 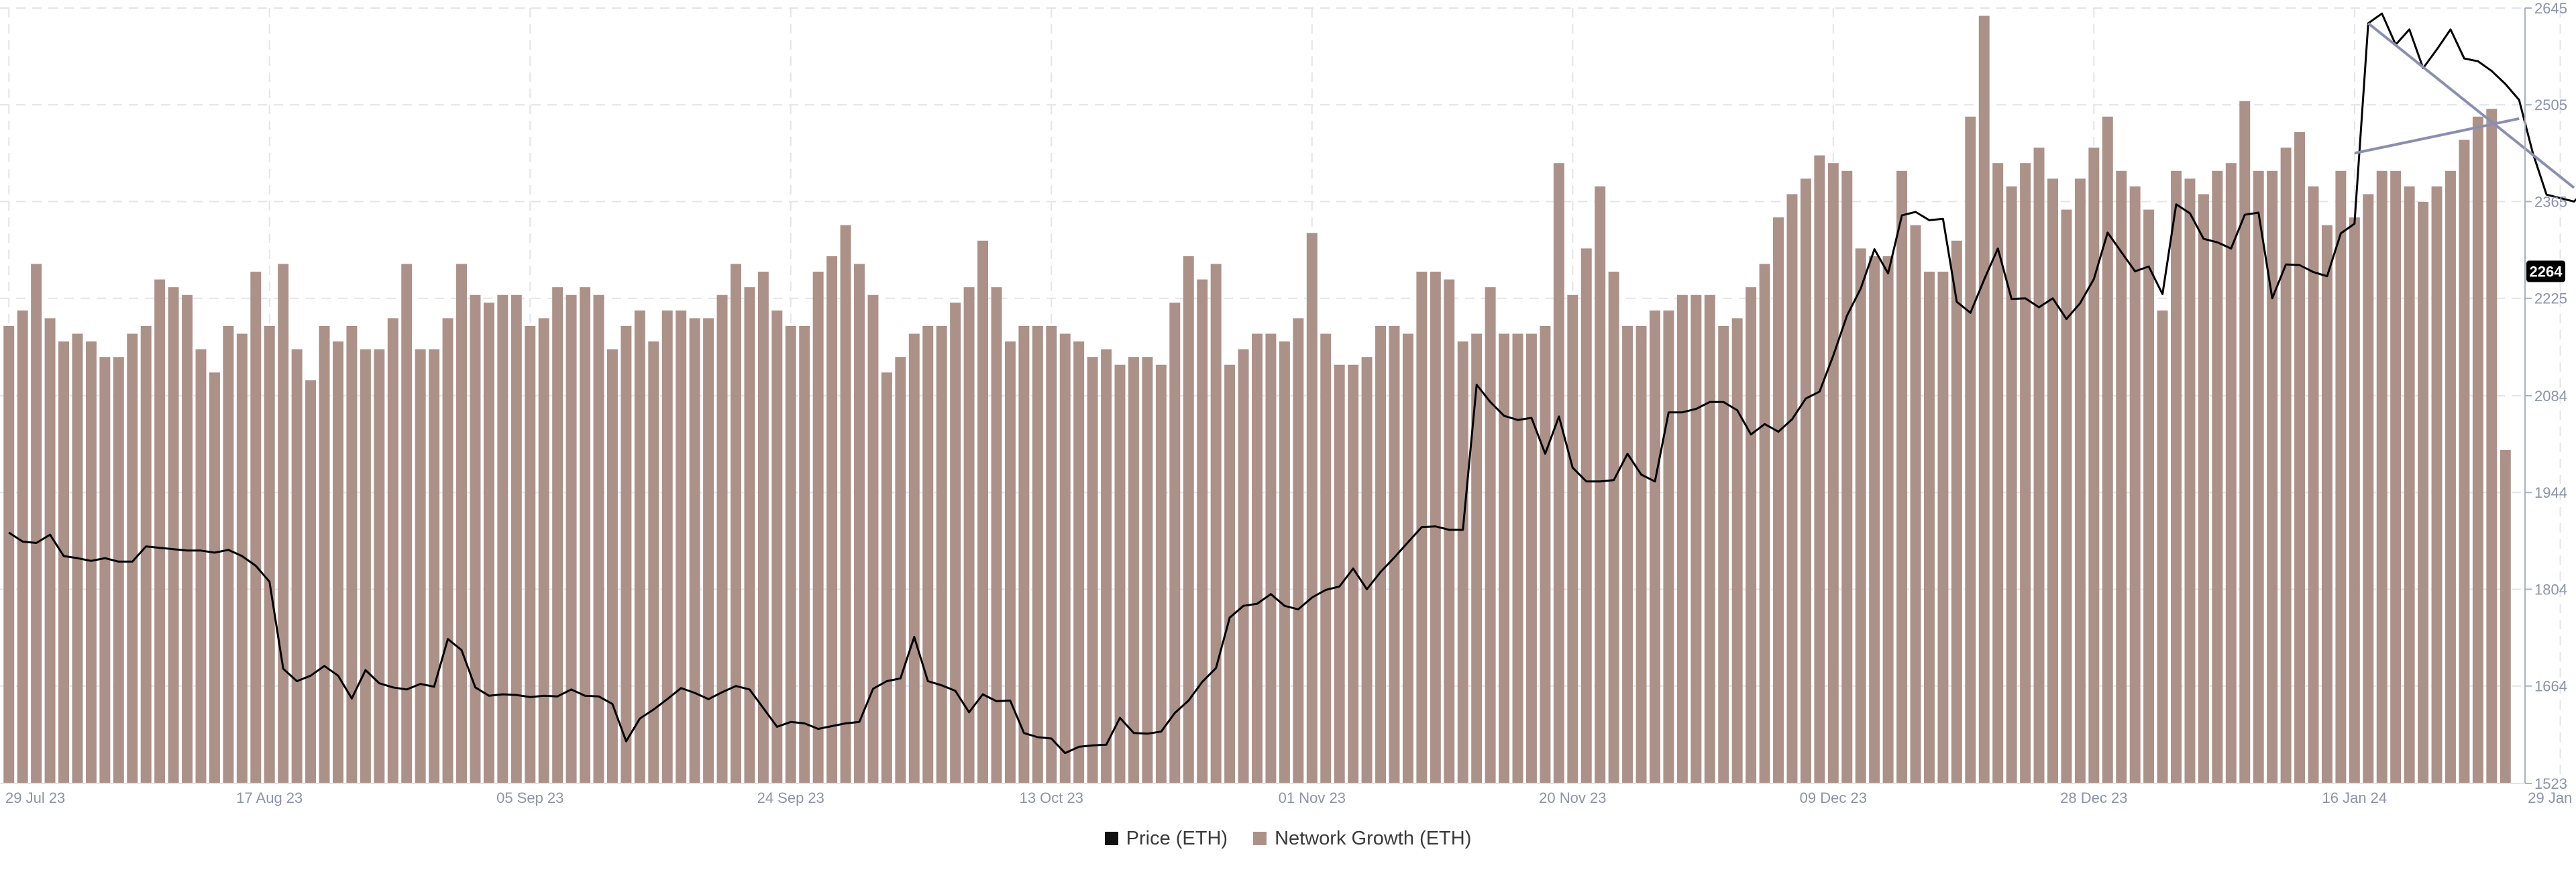 I want to click on y-tick-label: 1664, so click(x=2550, y=686).